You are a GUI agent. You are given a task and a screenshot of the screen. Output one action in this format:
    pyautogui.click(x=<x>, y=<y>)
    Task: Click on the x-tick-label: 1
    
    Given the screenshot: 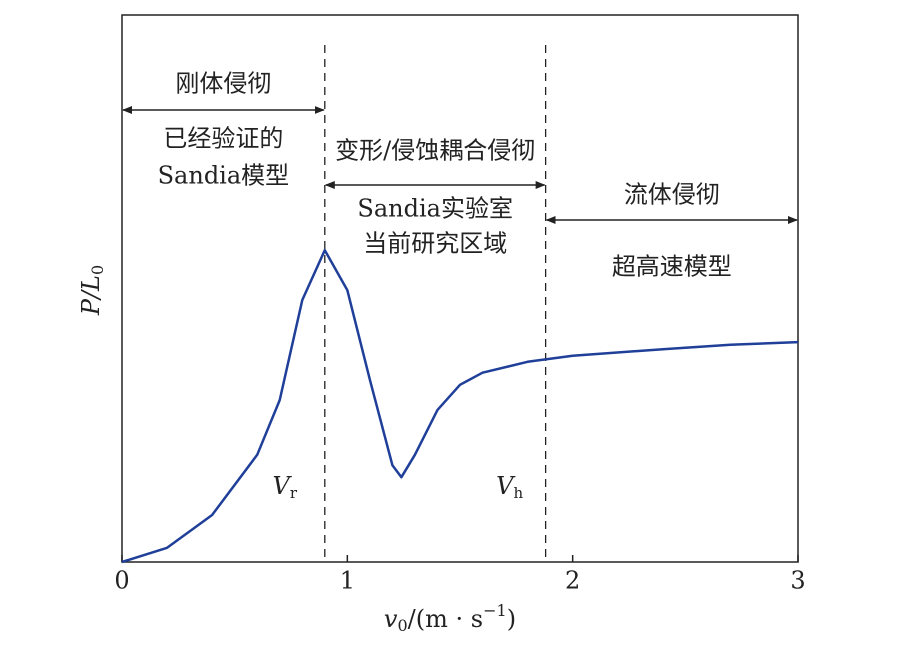 What is the action you would take?
    pyautogui.click(x=347, y=581)
    